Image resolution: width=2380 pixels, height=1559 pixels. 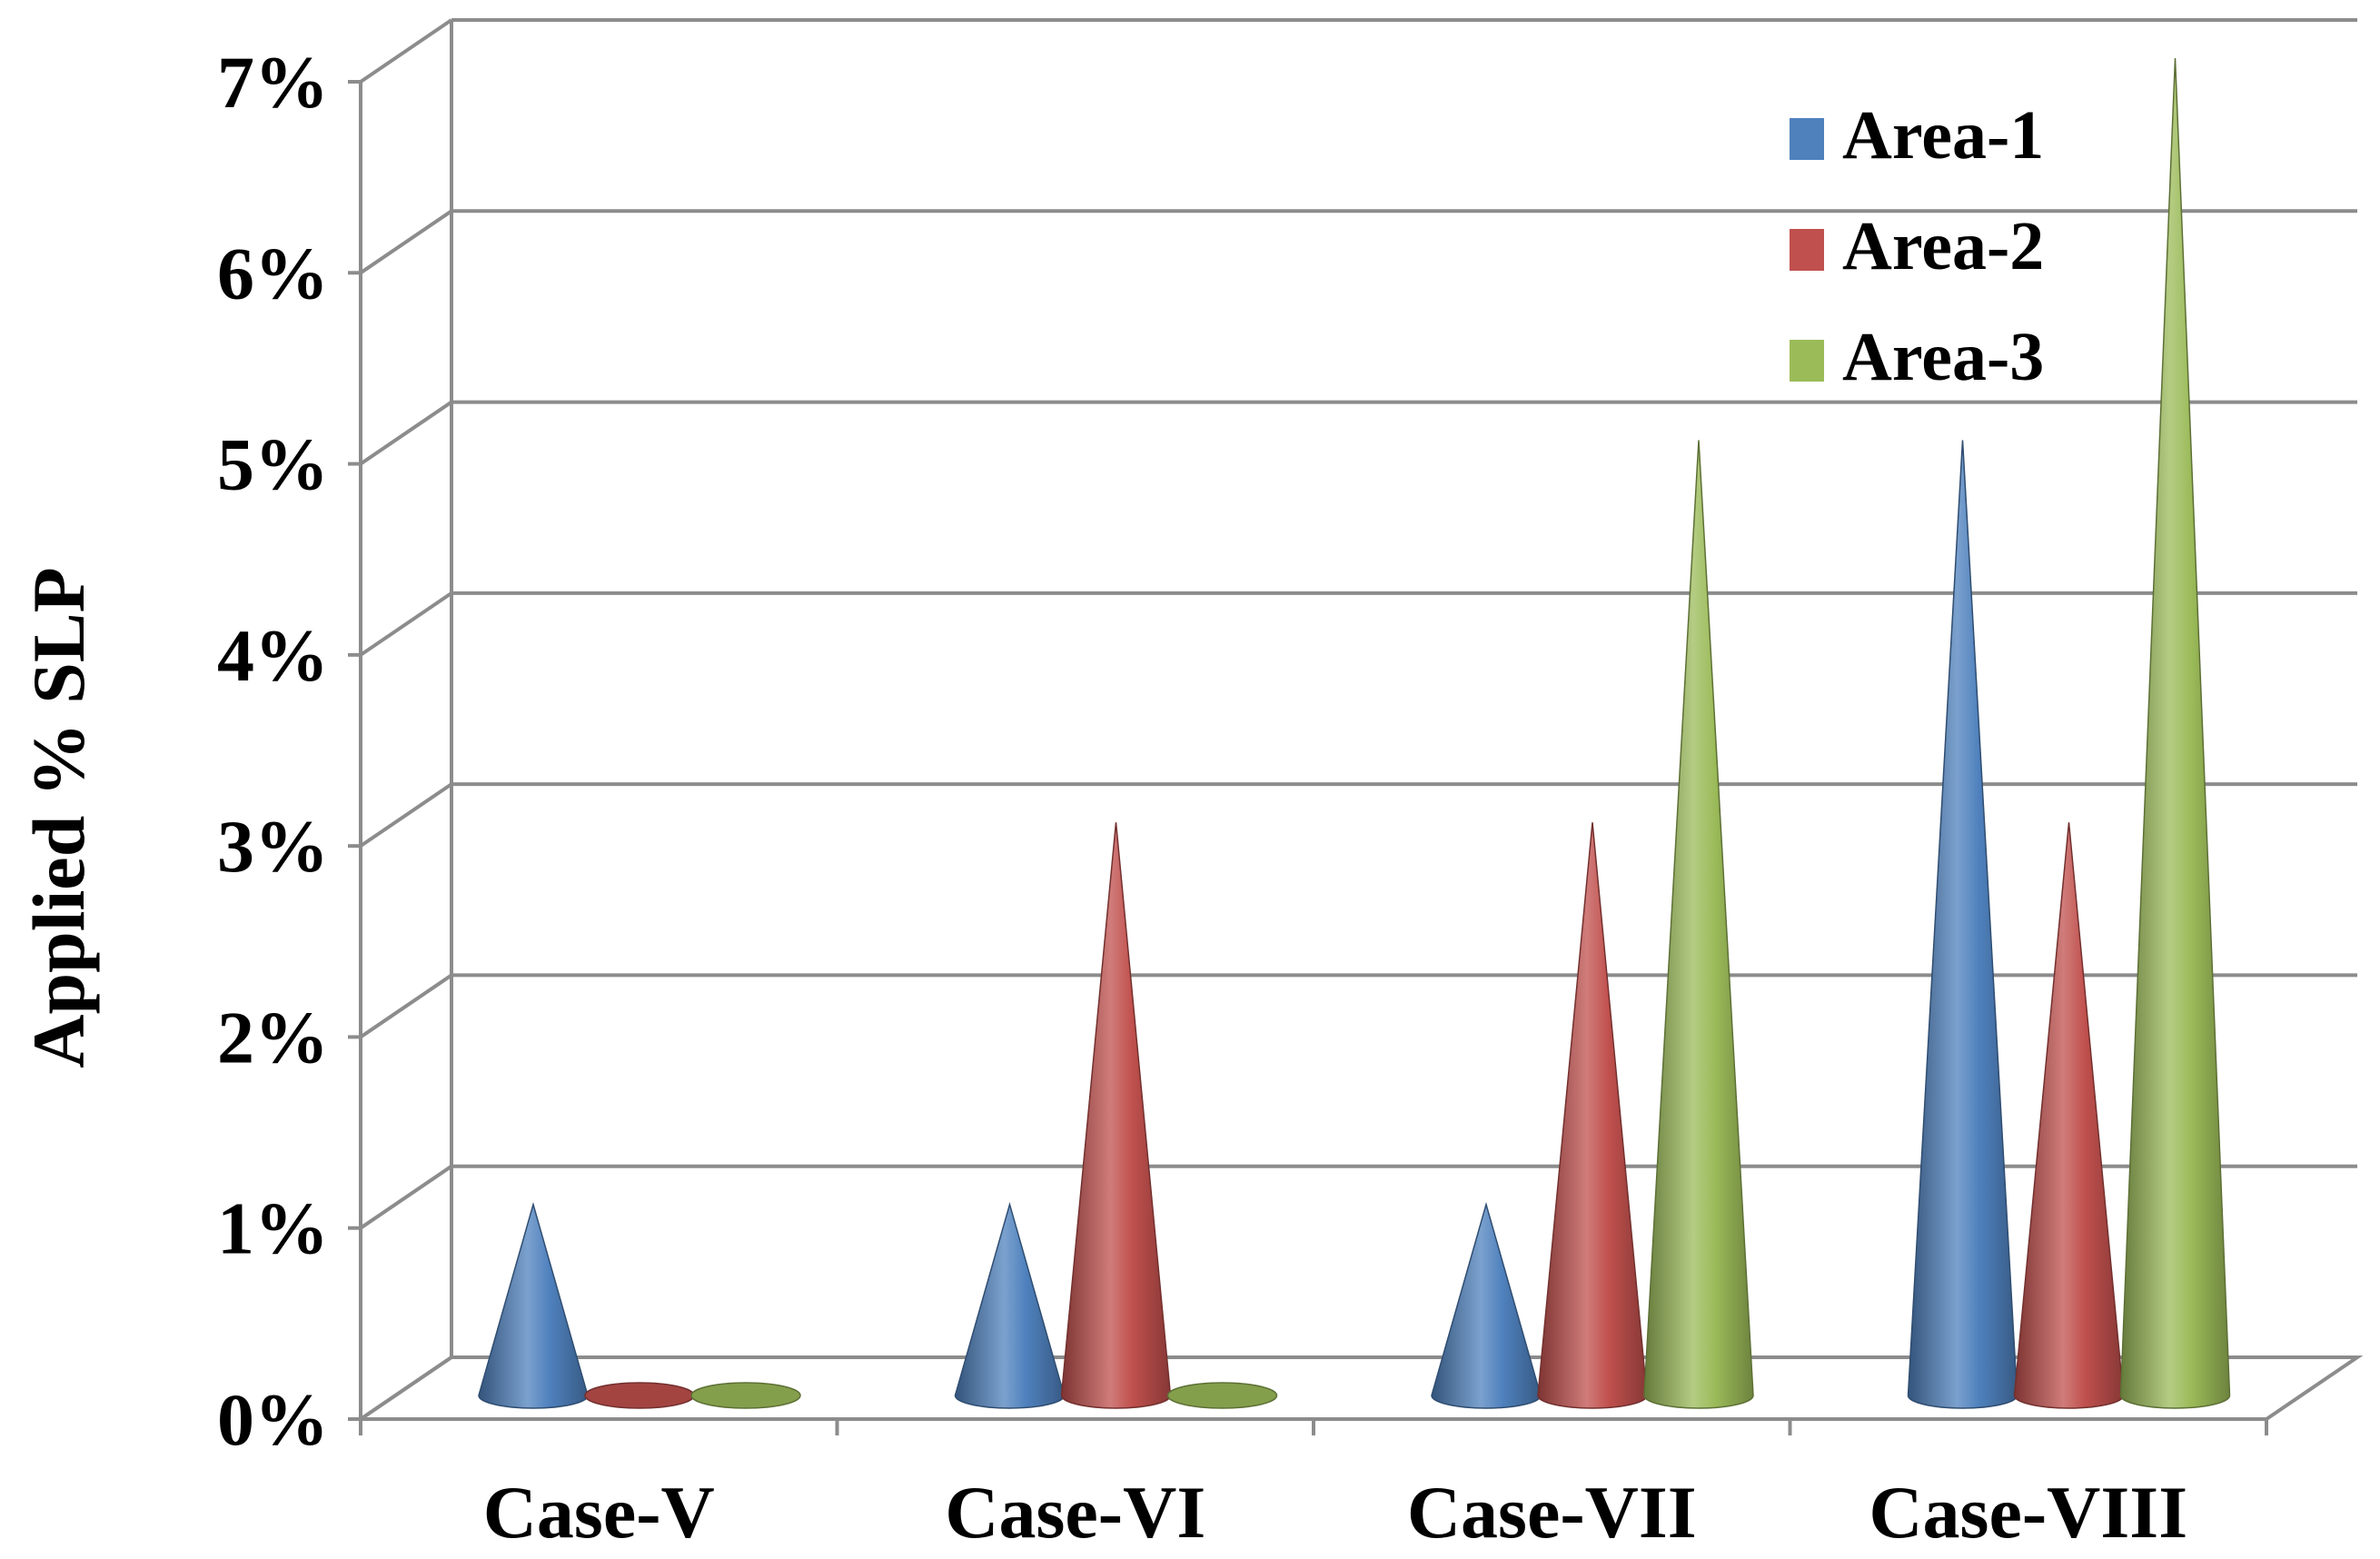 I want to click on cone-area-1-case-vi, so click(x=1010, y=1305).